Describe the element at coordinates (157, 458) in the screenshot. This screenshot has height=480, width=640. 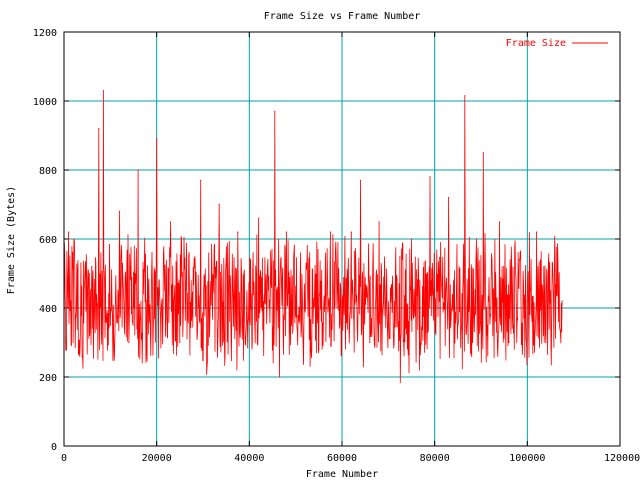
I see `x-tick-label: 20000` at that location.